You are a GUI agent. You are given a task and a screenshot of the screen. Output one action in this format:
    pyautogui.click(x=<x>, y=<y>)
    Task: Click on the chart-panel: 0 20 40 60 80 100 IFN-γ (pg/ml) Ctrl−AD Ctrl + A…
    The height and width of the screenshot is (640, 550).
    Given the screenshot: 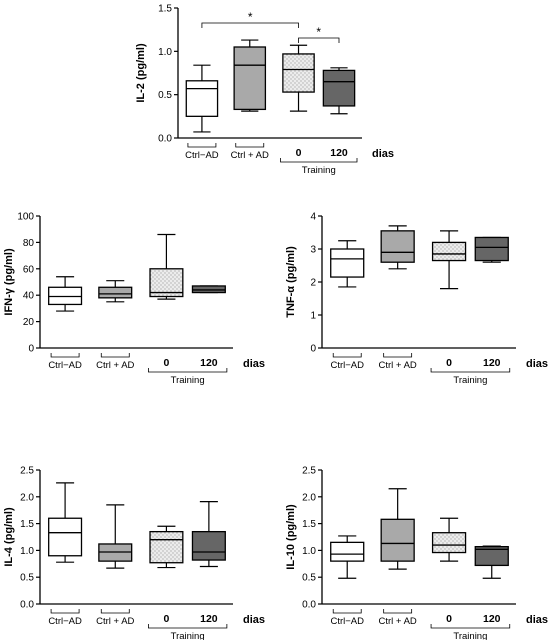 What is the action you would take?
    pyautogui.click(x=134, y=299)
    